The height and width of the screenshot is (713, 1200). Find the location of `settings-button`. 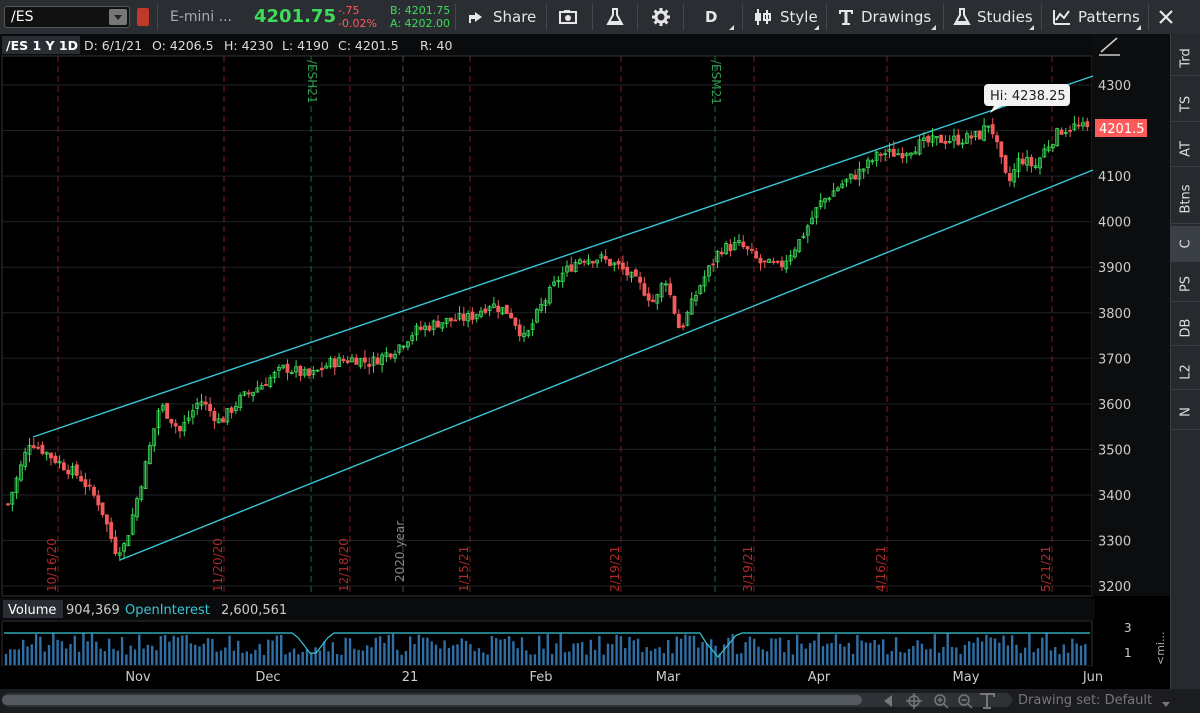

settings-button is located at coordinates (664, 17).